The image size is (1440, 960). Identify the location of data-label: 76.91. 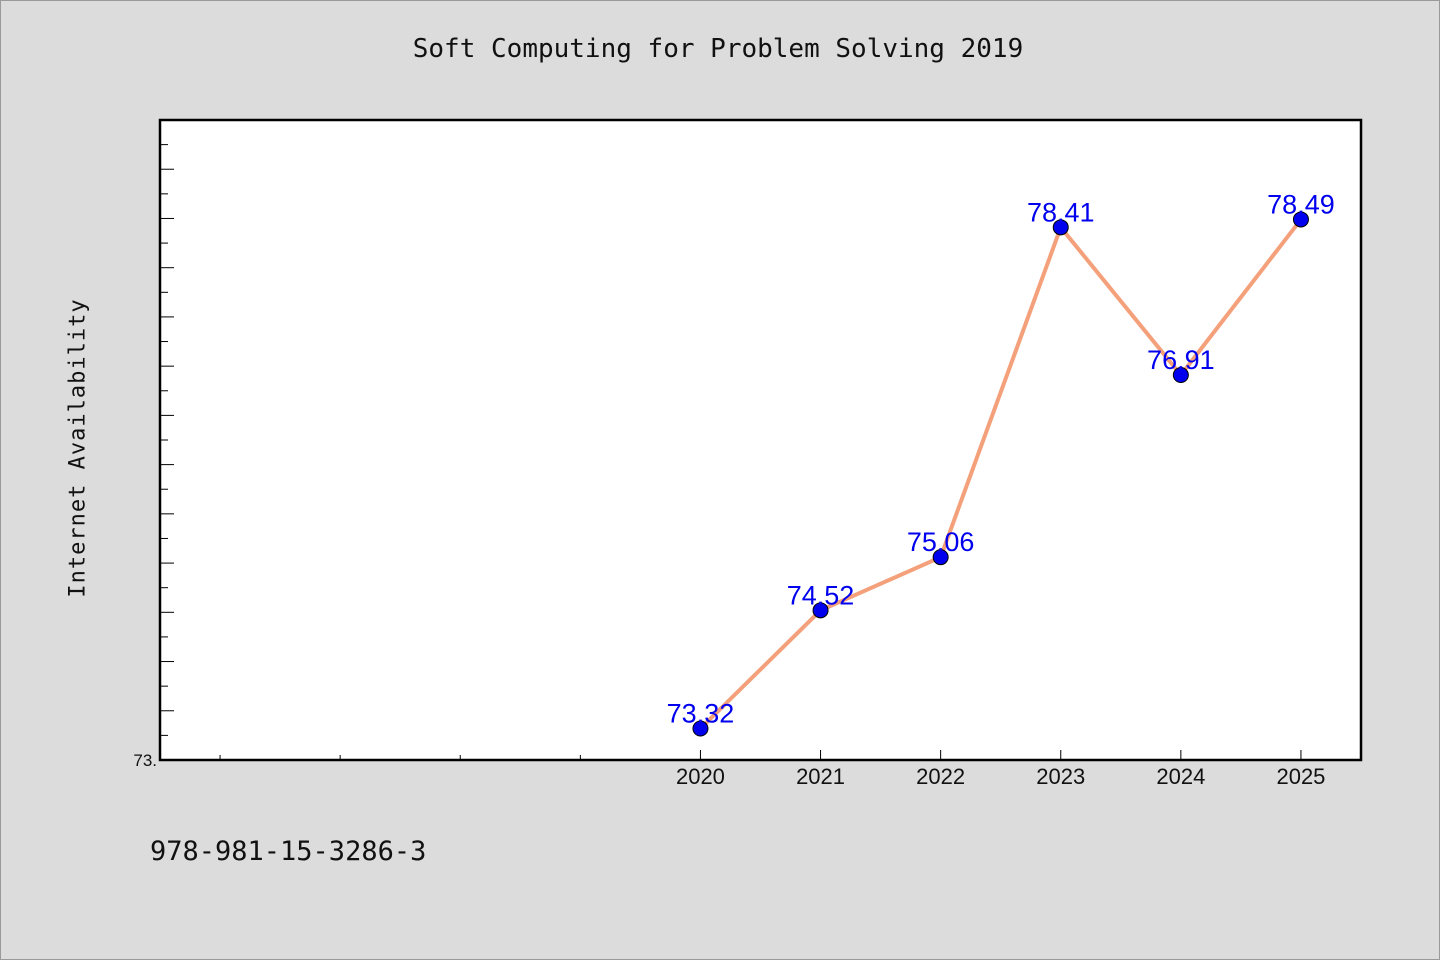
(1181, 360).